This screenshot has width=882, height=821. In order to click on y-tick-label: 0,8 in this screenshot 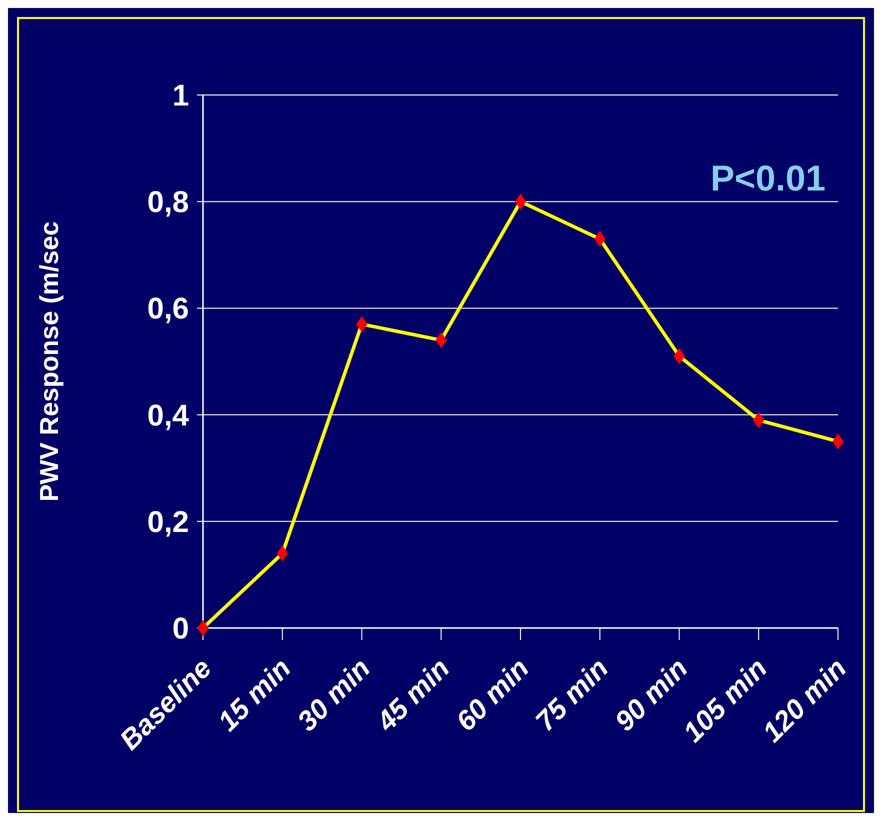, I will do `click(168, 203)`.